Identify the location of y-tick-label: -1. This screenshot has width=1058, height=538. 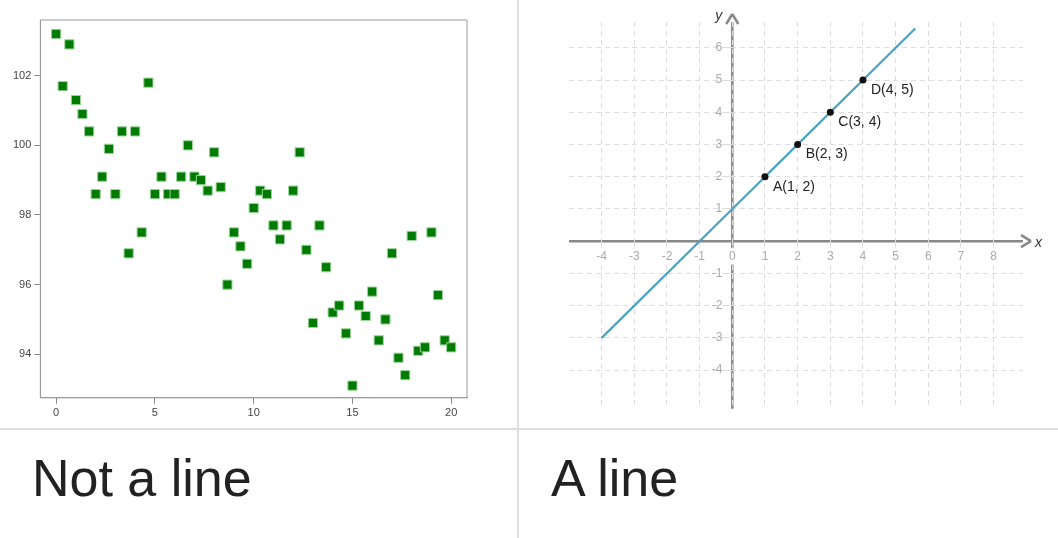
(722, 272).